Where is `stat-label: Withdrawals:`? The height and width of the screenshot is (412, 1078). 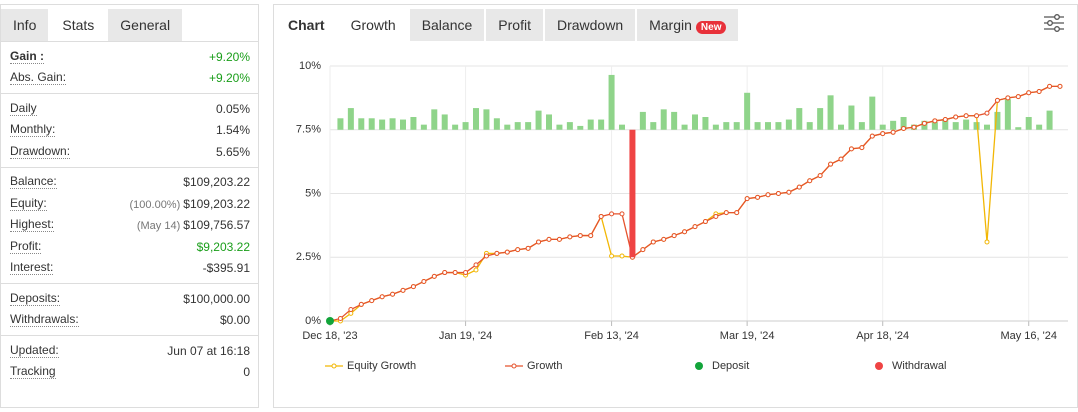 stat-label: Withdrawals: is located at coordinates (44, 320).